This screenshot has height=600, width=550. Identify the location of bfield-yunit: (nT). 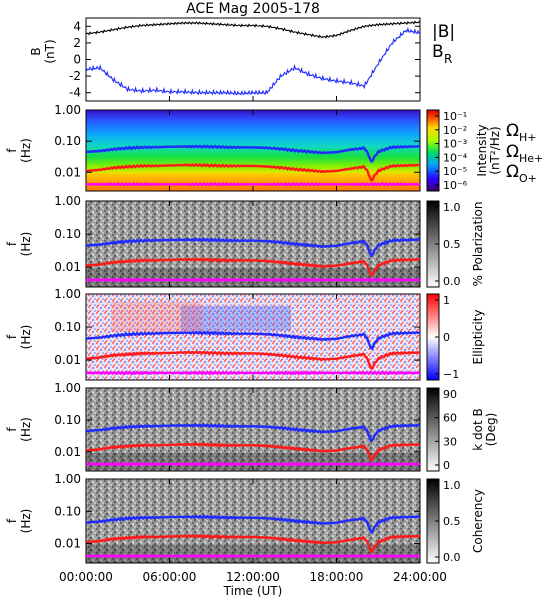
(50, 51).